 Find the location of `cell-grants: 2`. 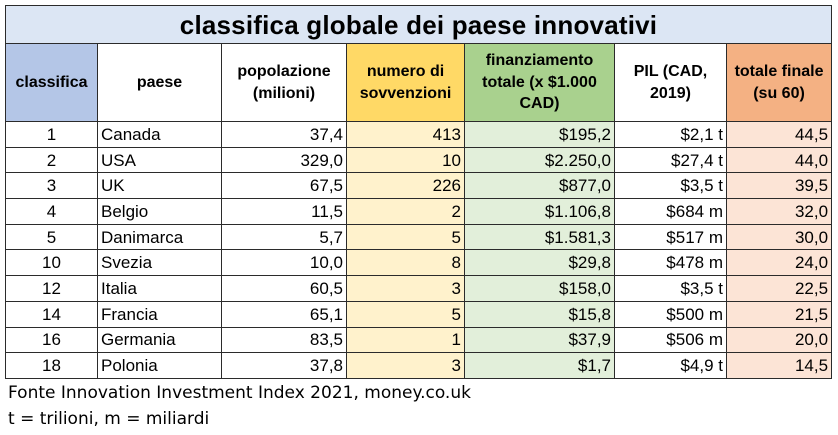

cell-grants: 2 is located at coordinates (405, 211).